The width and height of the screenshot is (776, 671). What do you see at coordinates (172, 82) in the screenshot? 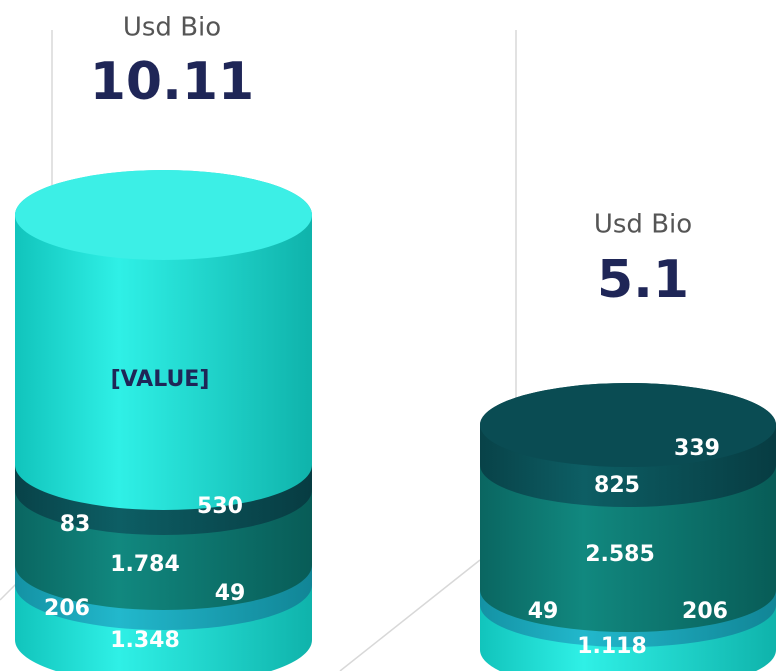
I see `total-label: 10.11` at bounding box center [172, 82].